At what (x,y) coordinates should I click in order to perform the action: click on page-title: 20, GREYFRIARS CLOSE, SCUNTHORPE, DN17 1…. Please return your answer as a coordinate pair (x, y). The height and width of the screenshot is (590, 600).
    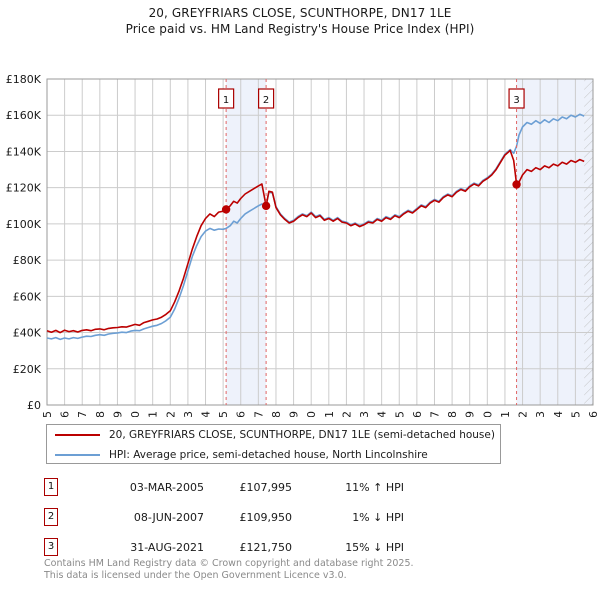
    Looking at the image, I should click on (300, 18).